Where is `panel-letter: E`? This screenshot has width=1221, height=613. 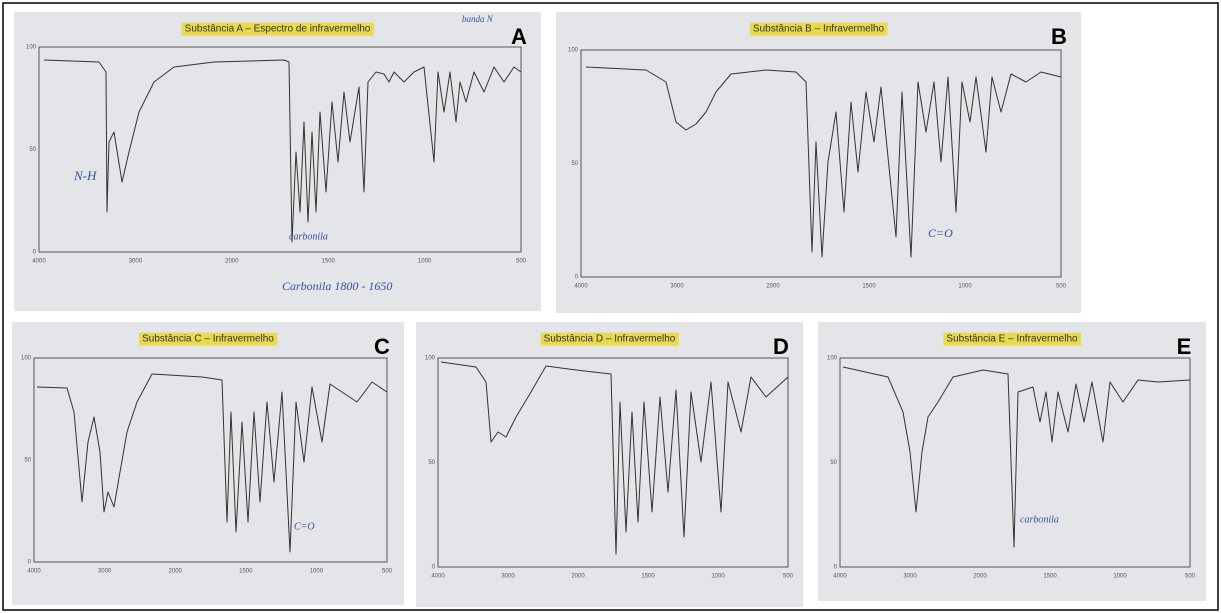
panel-letter: E is located at coordinates (1184, 346).